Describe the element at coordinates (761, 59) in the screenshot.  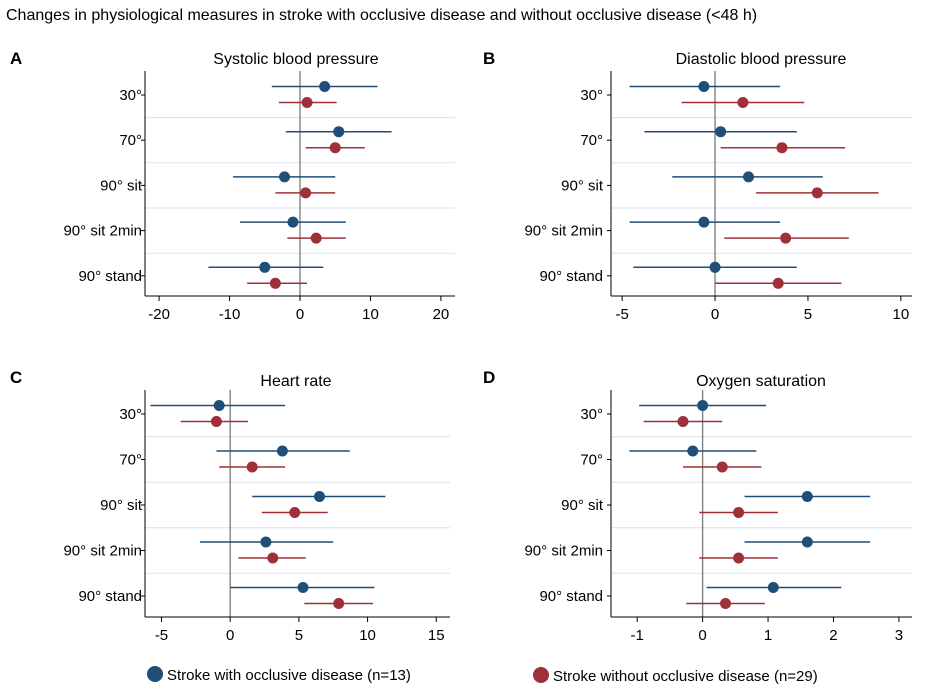
I see `panel-title-b: Diastolic blood pressure` at that location.